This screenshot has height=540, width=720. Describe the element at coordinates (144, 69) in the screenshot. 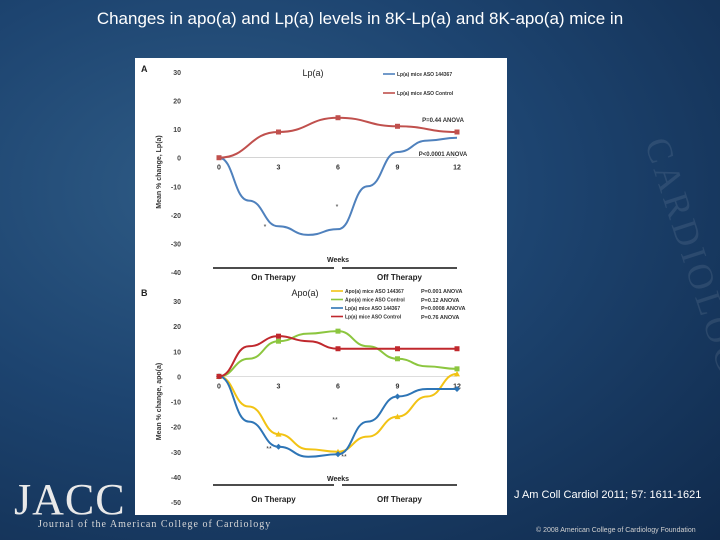

I see `panel-a-letter: A` at that location.